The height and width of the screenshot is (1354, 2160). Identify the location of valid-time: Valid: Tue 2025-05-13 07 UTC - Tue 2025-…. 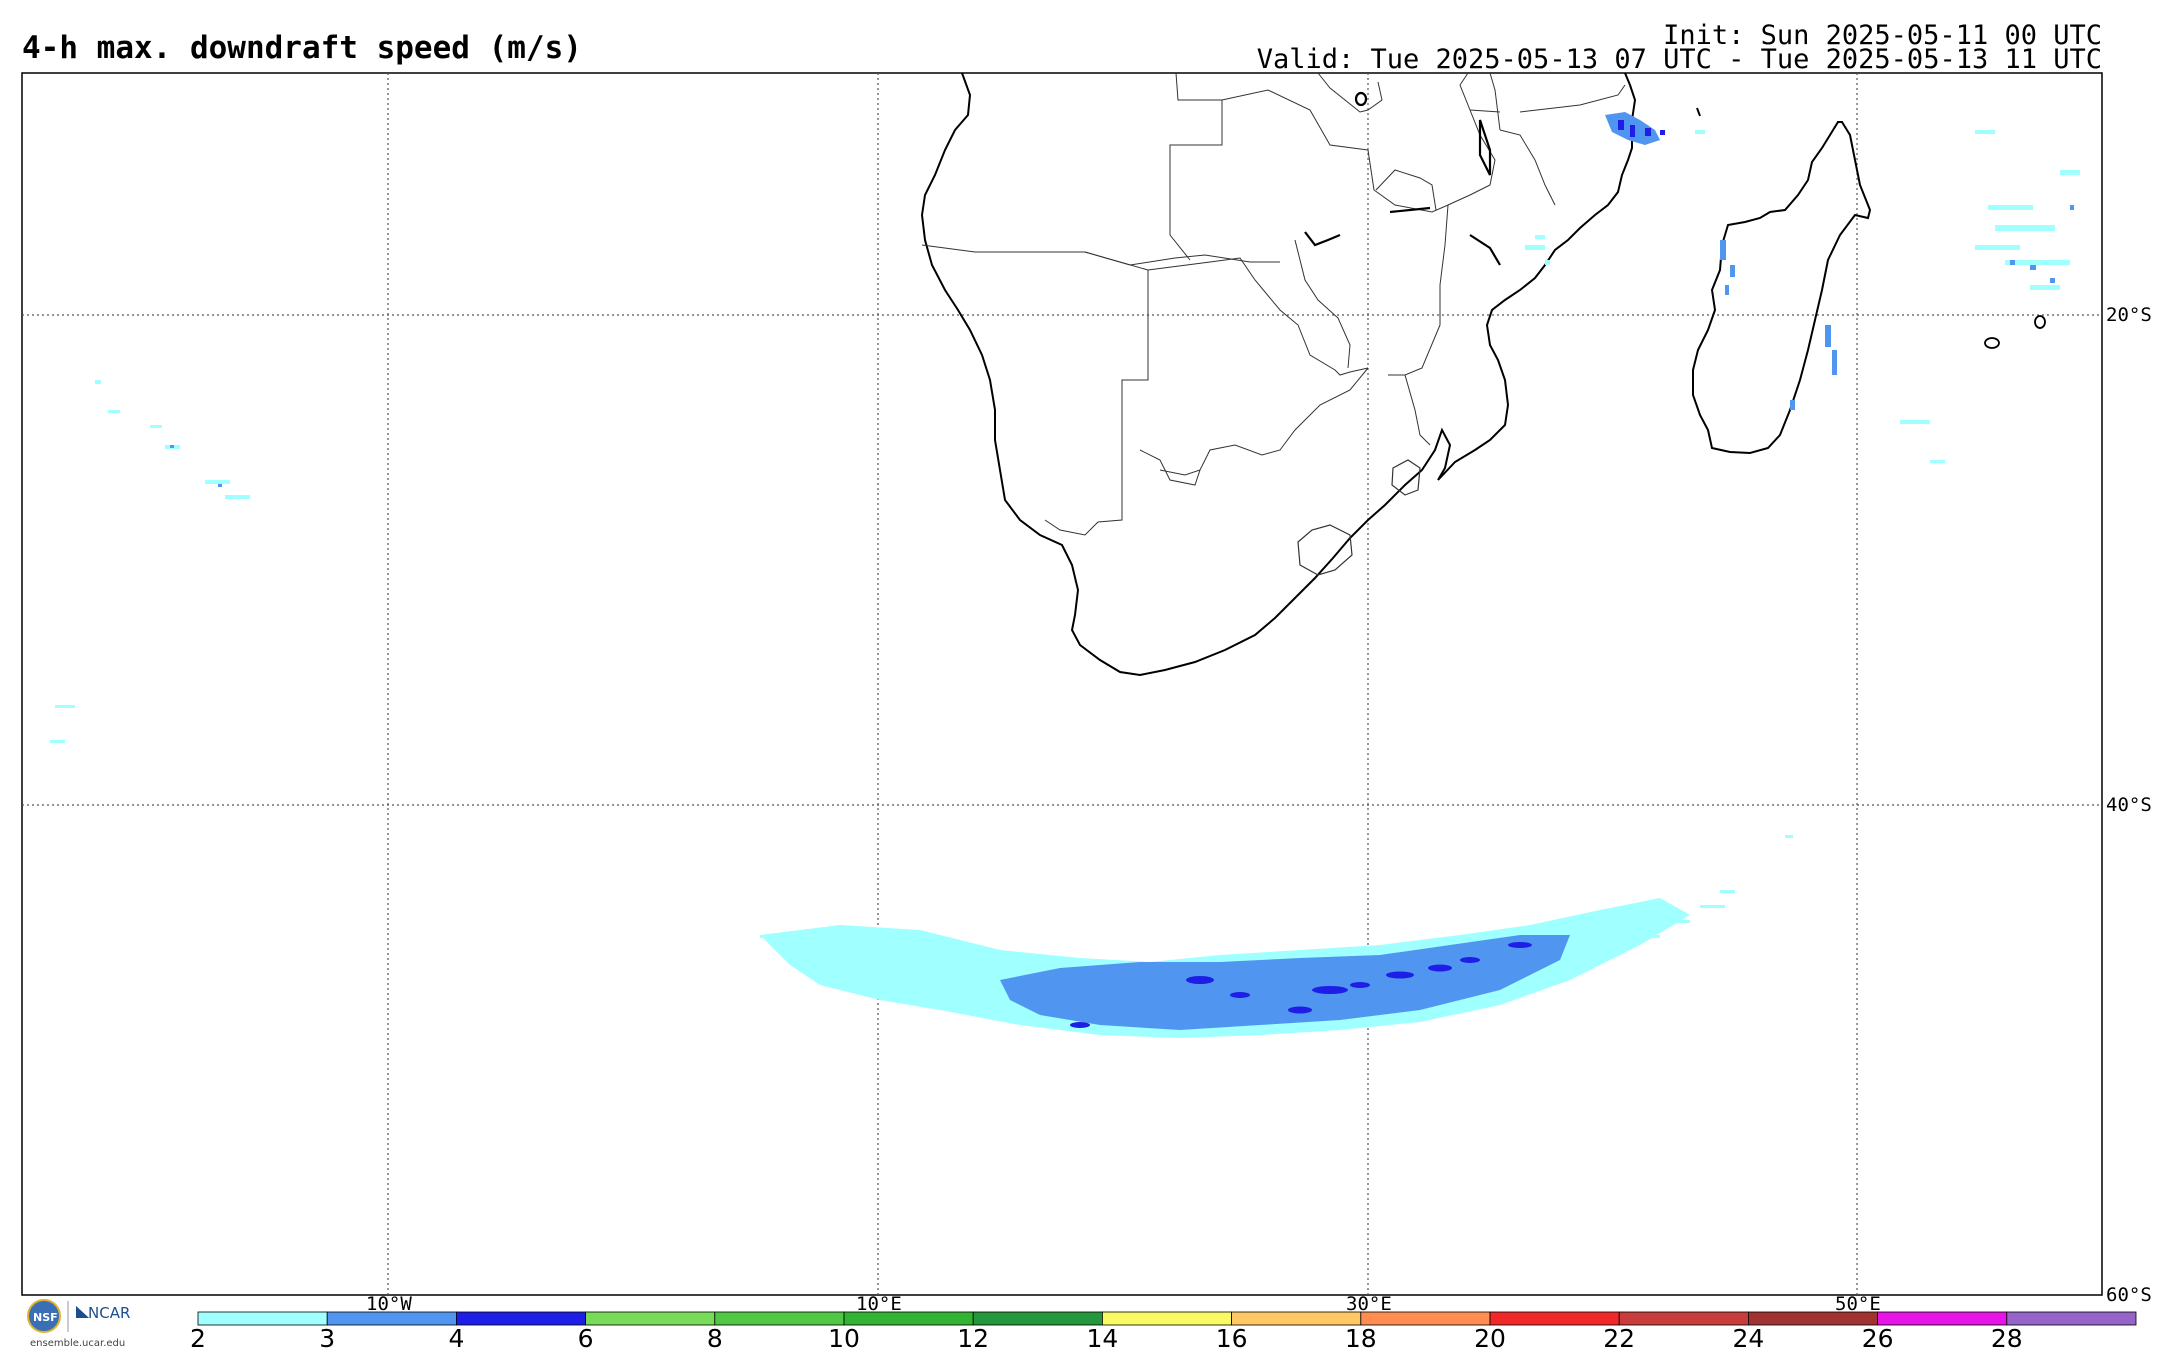
(1679, 59).